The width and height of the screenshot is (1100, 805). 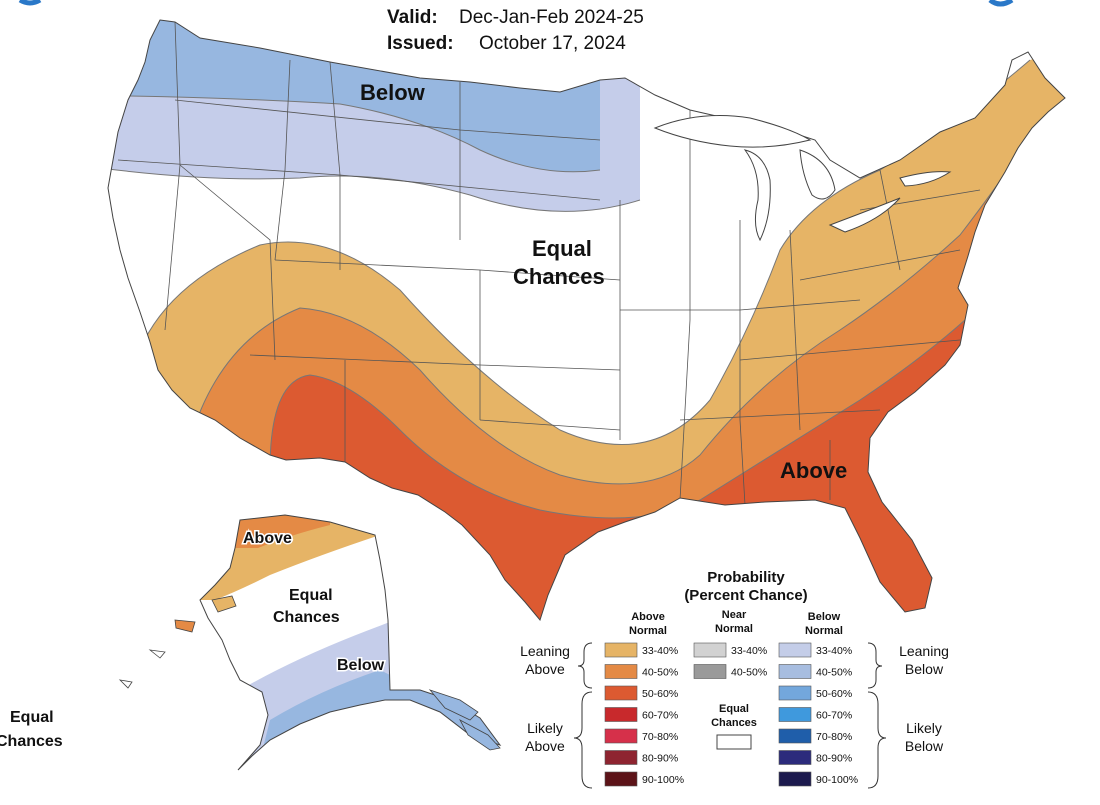 What do you see at coordinates (660, 651) in the screenshot?
I see `legend-above-label-0: 33-40%` at bounding box center [660, 651].